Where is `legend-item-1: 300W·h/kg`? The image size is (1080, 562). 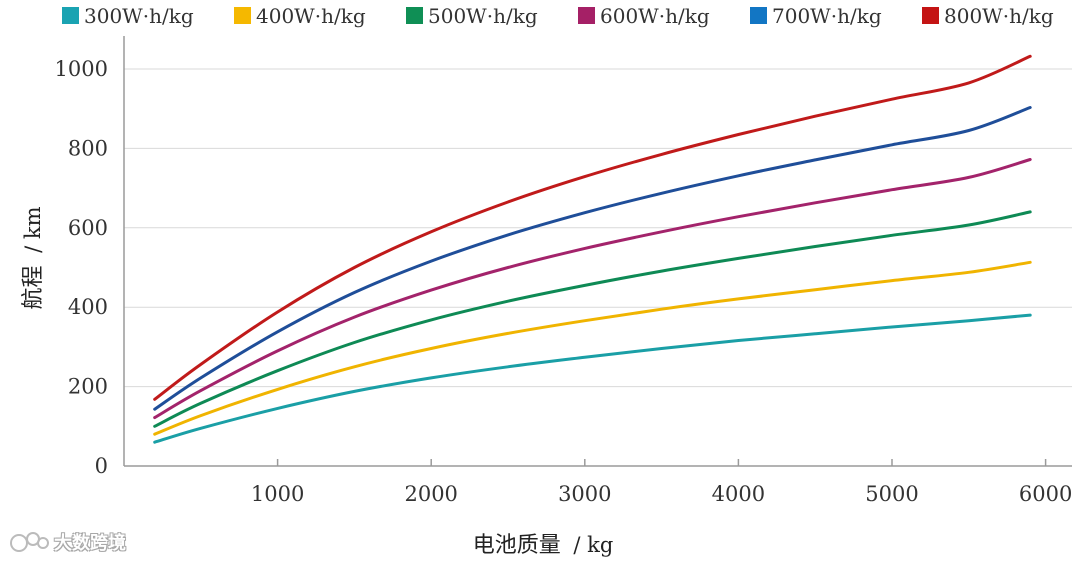
legend-item-1: 300W·h/kg is located at coordinates (128, 16).